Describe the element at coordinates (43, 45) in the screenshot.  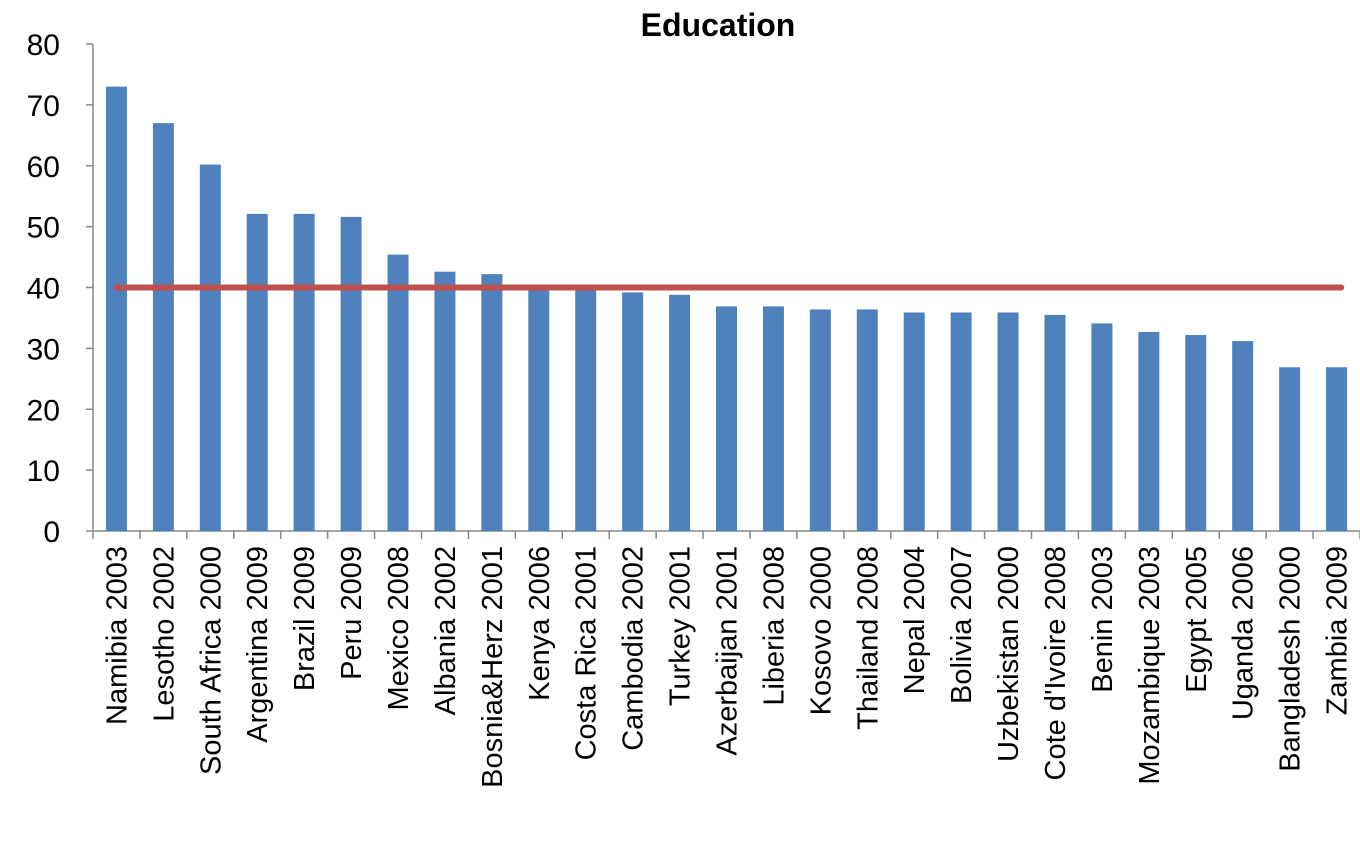
I see `y-tick-label: 80` at that location.